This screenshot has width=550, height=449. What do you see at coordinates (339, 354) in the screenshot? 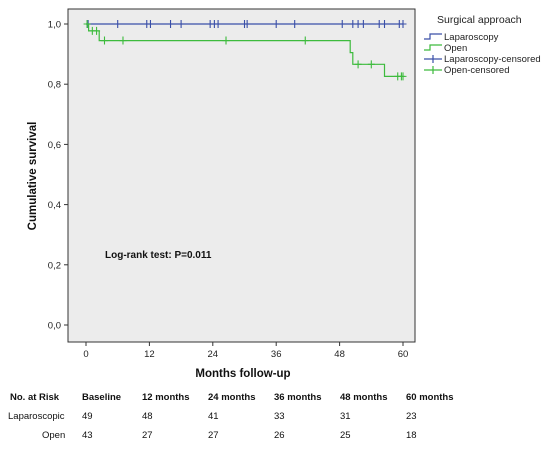
I see `x-tick-label: 48` at bounding box center [339, 354].